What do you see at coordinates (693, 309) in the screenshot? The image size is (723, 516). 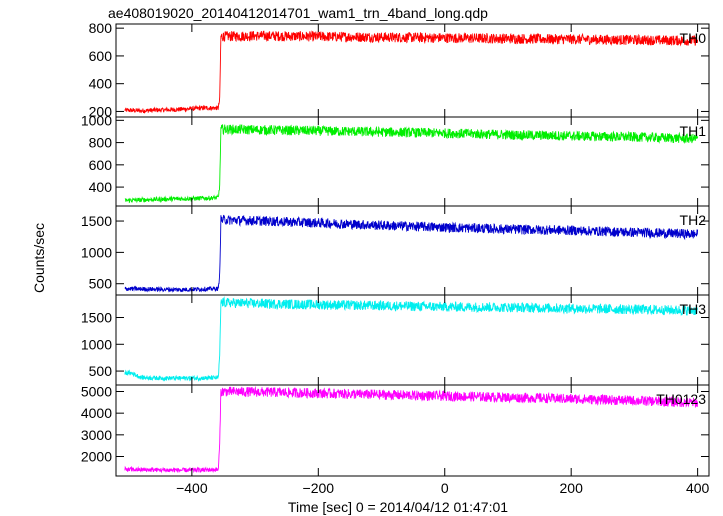 I see `panel-label-th3: TH3` at bounding box center [693, 309].